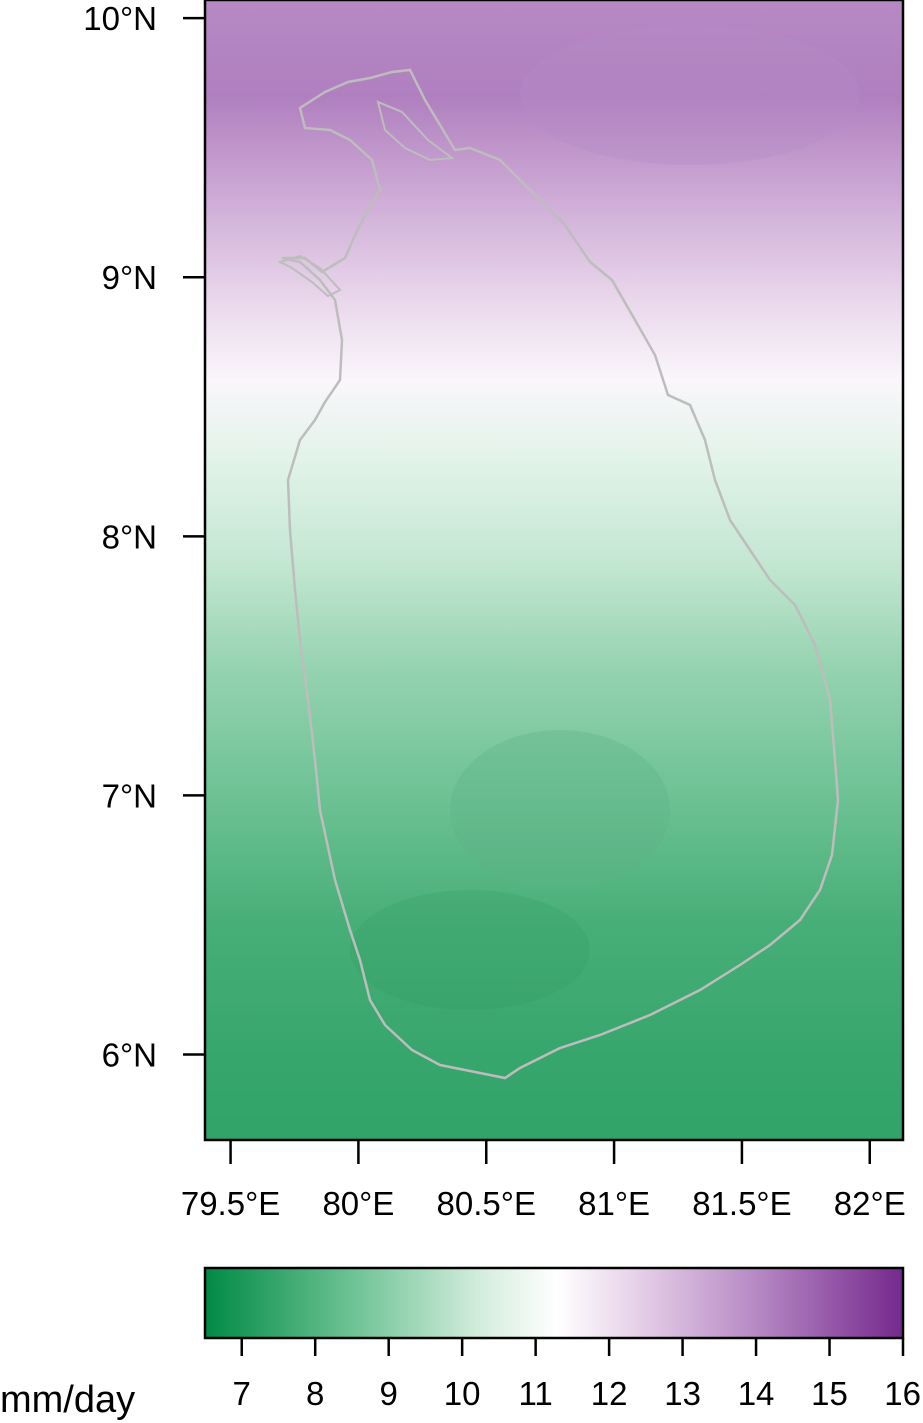 The image size is (923, 1423). Describe the element at coordinates (129, 1055) in the screenshot. I see `lat-tick-label: 6°N` at that location.